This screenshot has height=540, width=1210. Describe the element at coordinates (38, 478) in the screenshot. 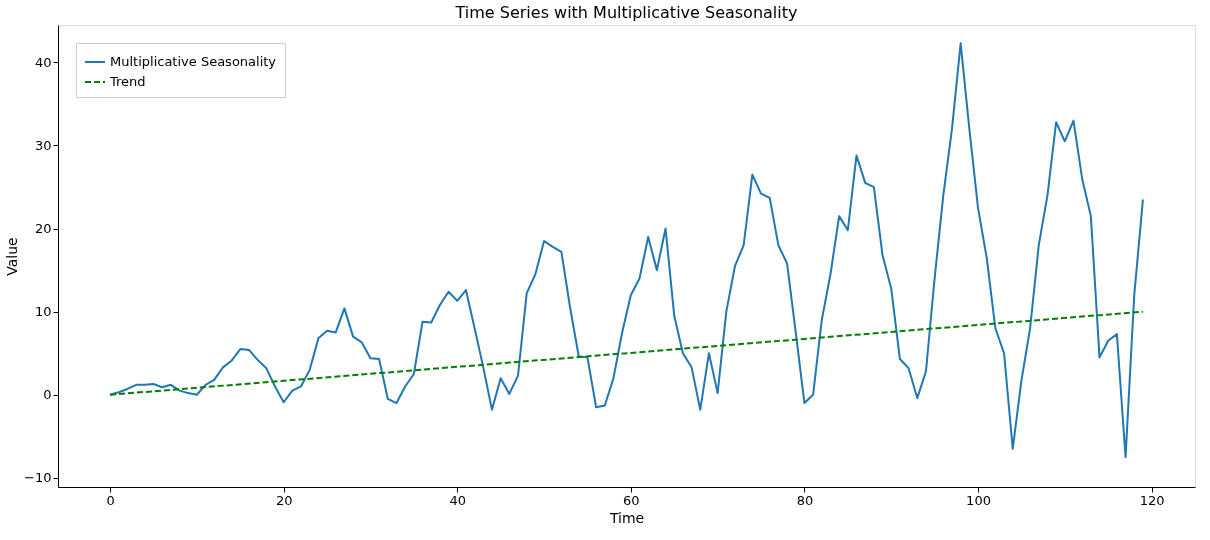

I see `y-tick-label: −10` at that location.